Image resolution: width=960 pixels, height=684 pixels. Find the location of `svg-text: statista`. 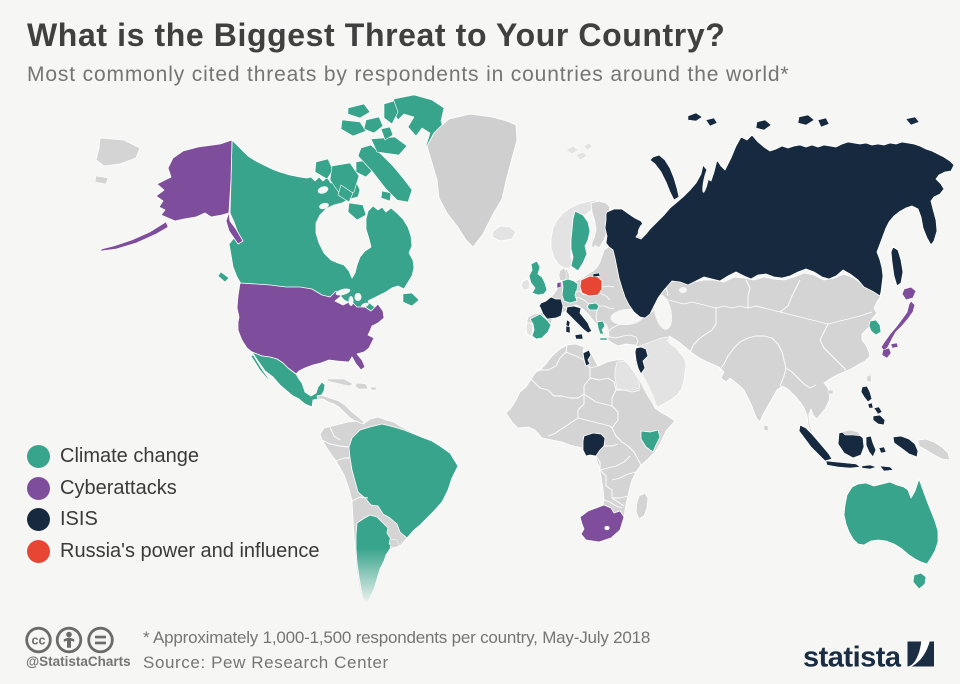

svg-text: statista is located at coordinates (852, 656).